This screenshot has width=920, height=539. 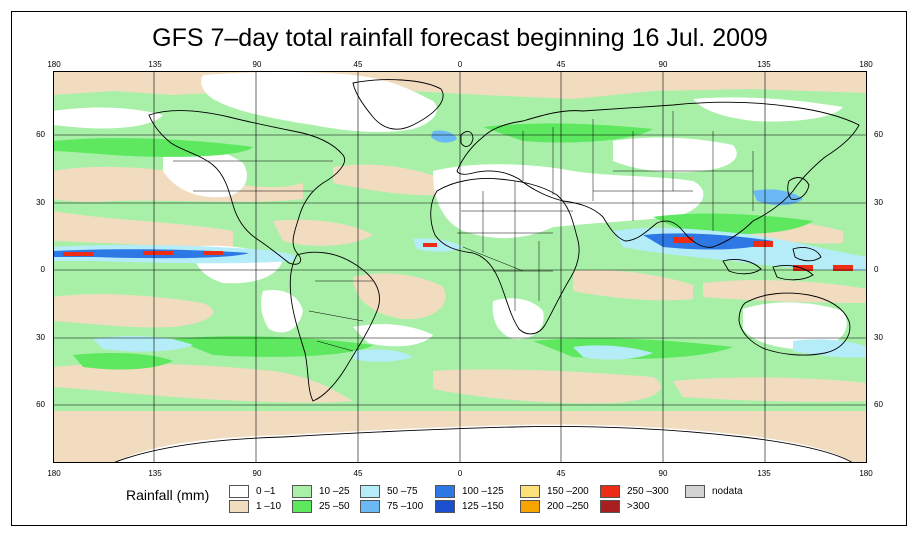 What do you see at coordinates (334, 491) in the screenshot?
I see `legend-label: 10 –25` at bounding box center [334, 491].